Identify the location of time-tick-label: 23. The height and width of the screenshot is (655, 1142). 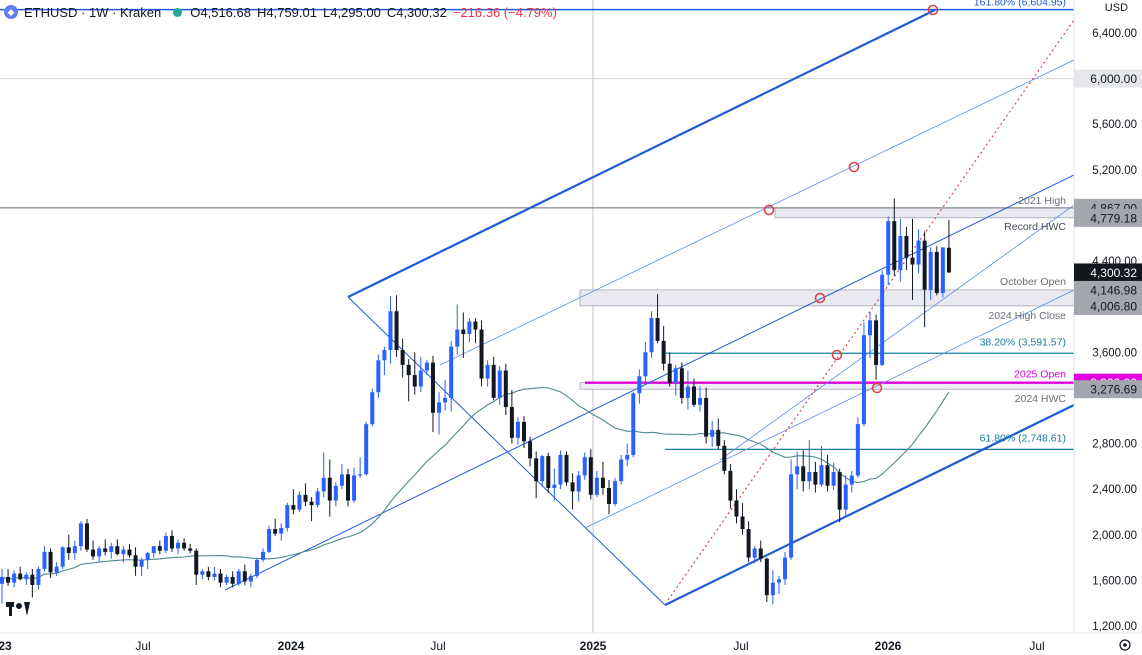
(6, 646).